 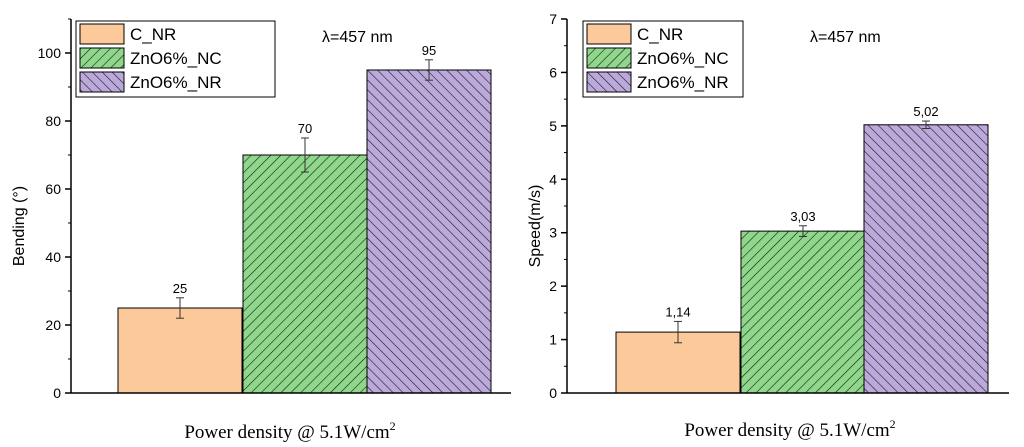 What do you see at coordinates (53, 189) in the screenshot?
I see `y-tick-label: 60` at bounding box center [53, 189].